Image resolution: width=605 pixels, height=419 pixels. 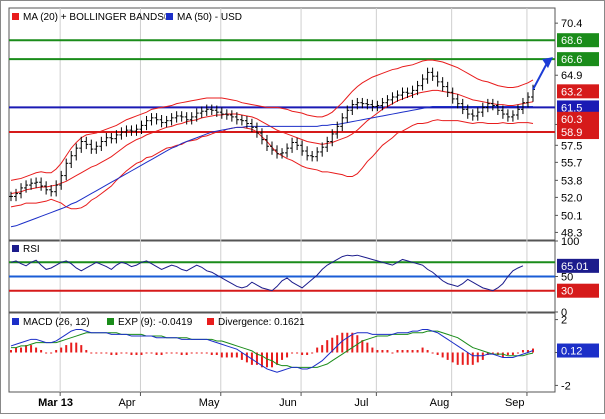 I want to click on legend-label-ma50: MA (50) - USD, so click(x=209, y=17).